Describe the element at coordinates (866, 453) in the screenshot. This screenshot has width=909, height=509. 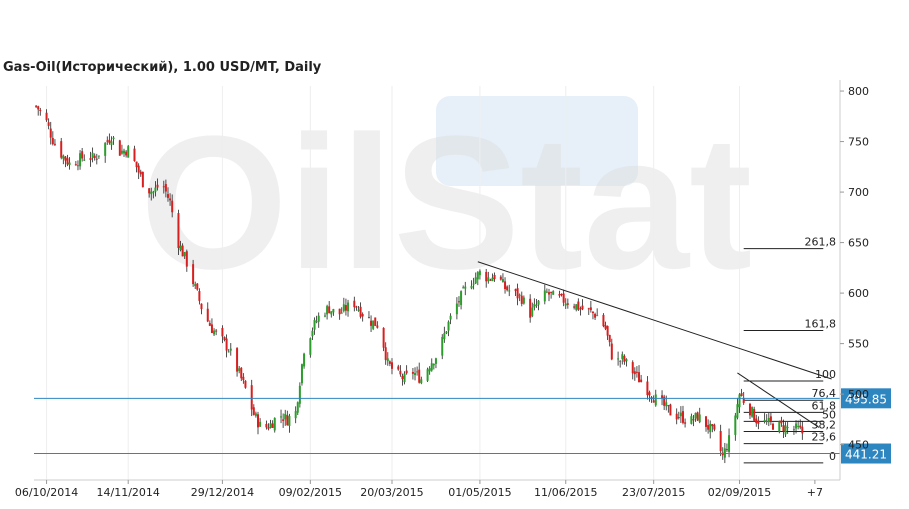
I see `price-label-box` at that location.